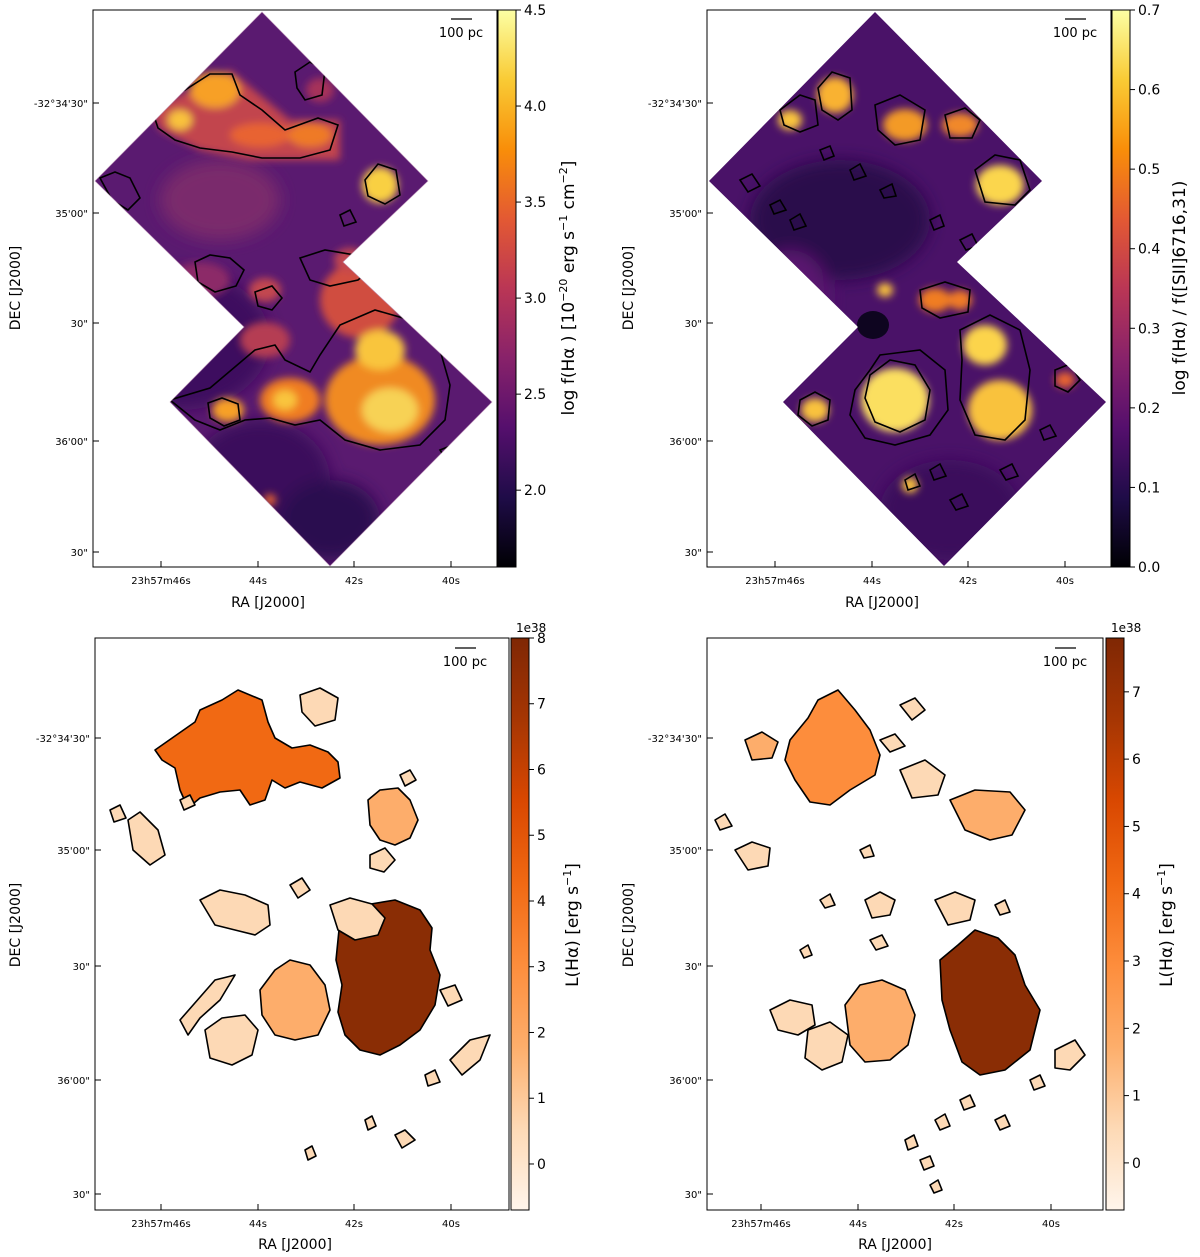 The image size is (1200, 1257). Describe the element at coordinates (1149, 250) in the screenshot. I see `colorbar-tick-label: 0.4` at that location.